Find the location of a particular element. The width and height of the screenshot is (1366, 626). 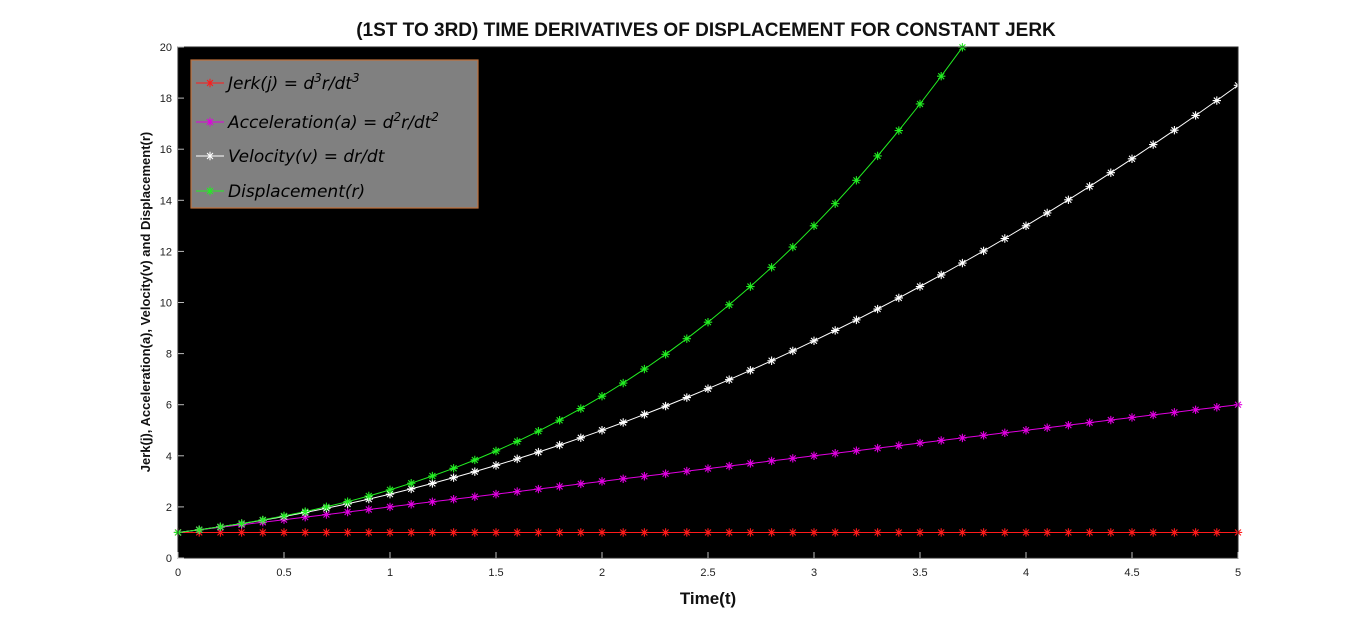

y-tick-label-6: 12 is located at coordinates (166, 252).